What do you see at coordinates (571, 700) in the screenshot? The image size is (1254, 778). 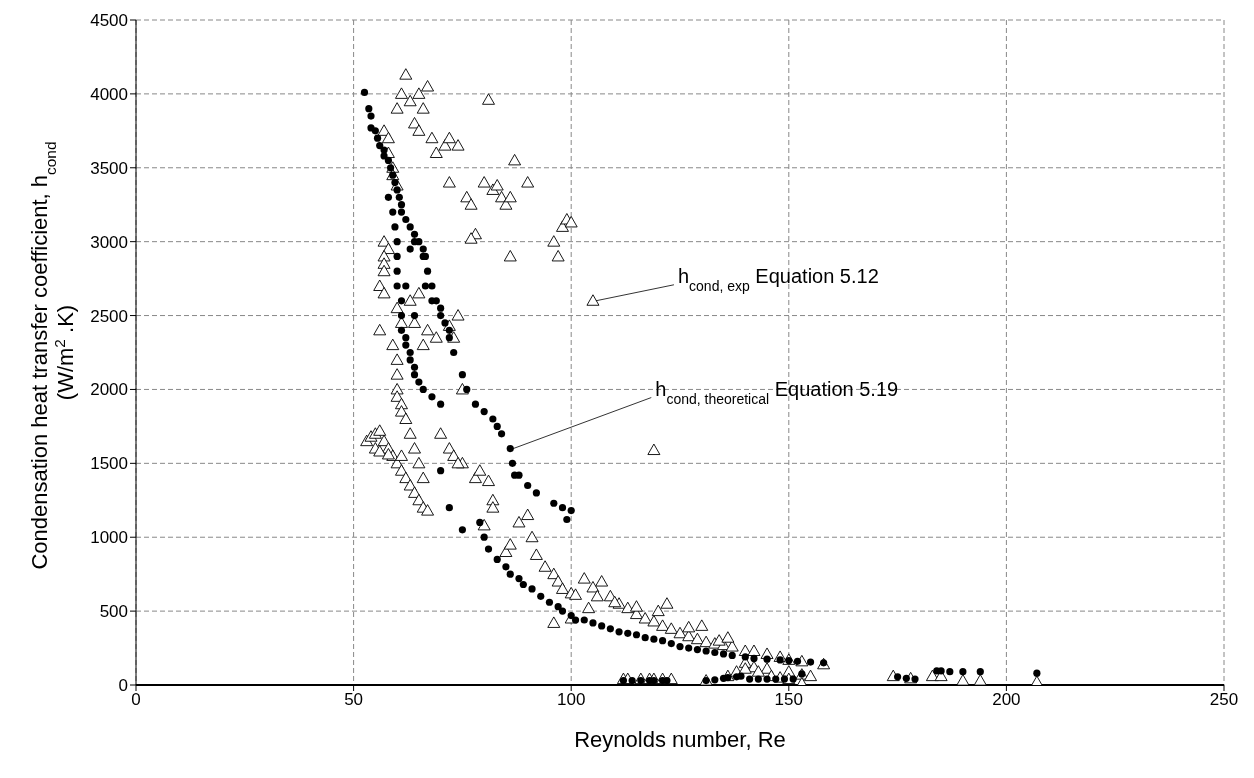 I see `x-tick-label: 100` at bounding box center [571, 700].